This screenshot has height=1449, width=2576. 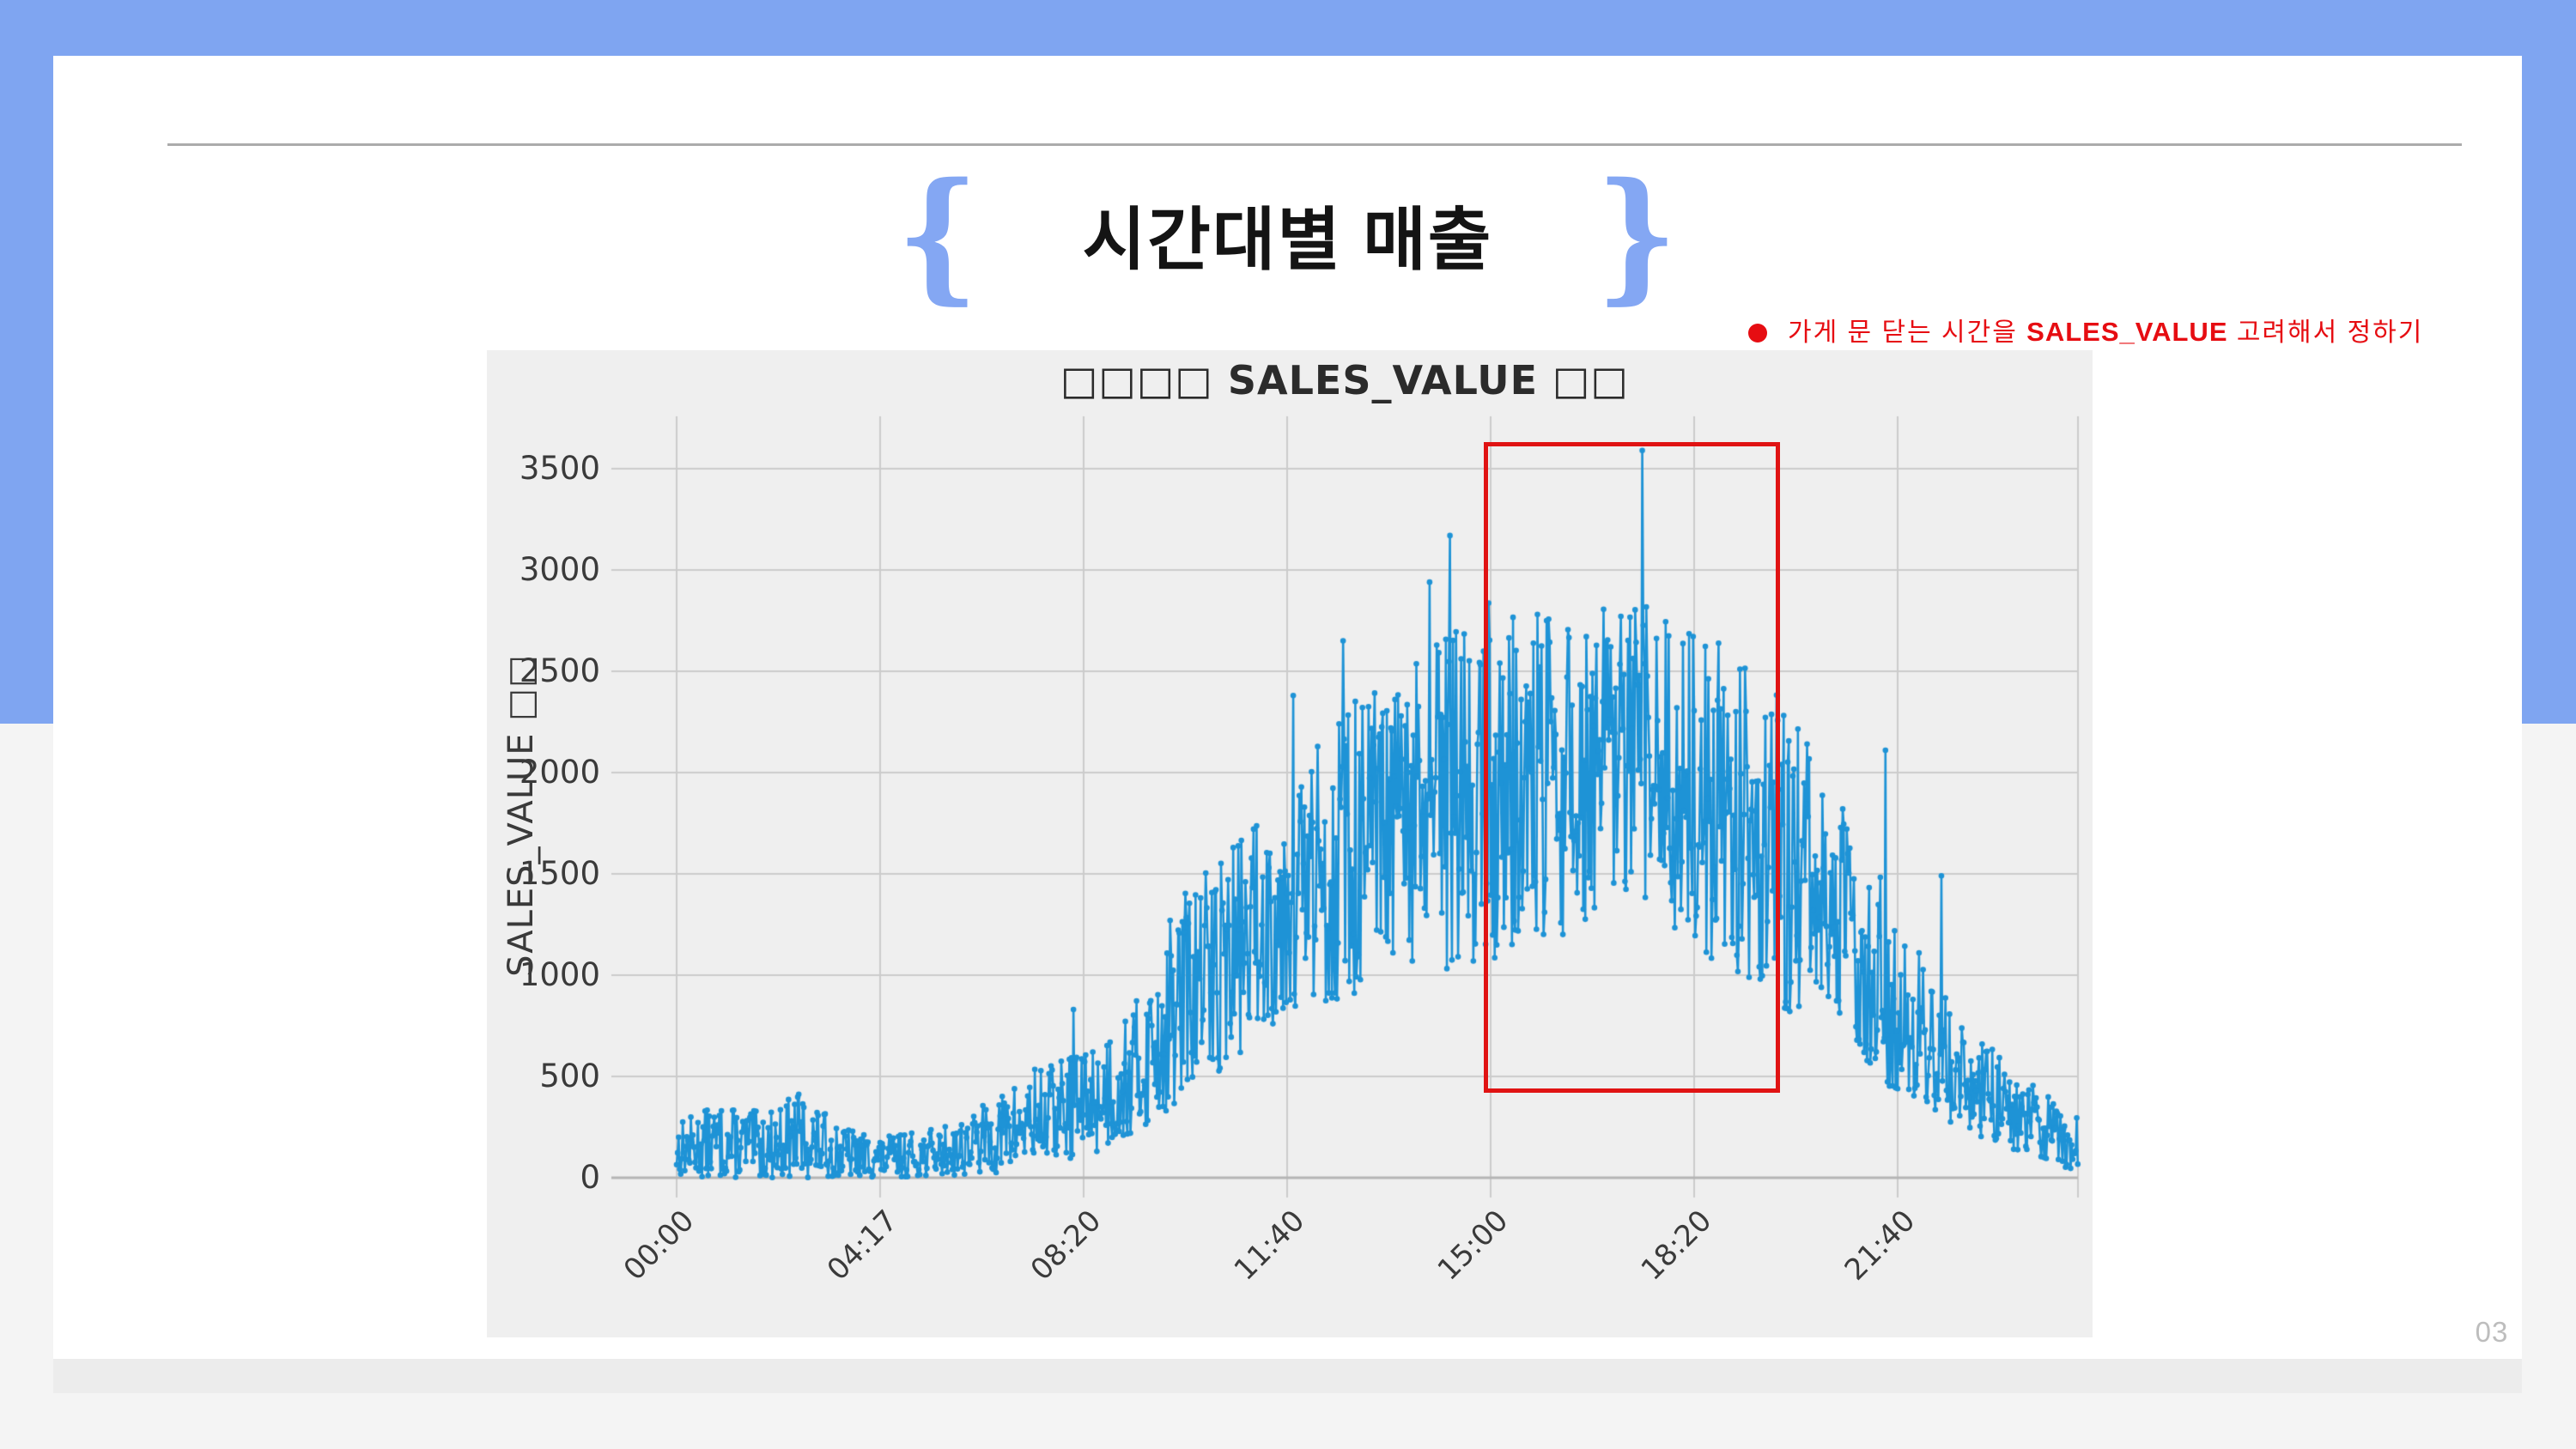 I want to click on y-tick-label: 3000, so click(x=559, y=569).